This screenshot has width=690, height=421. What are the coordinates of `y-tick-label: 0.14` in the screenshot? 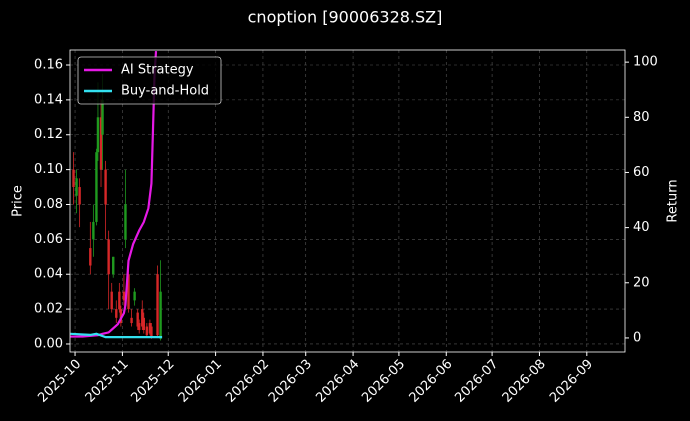 It's located at (48, 99).